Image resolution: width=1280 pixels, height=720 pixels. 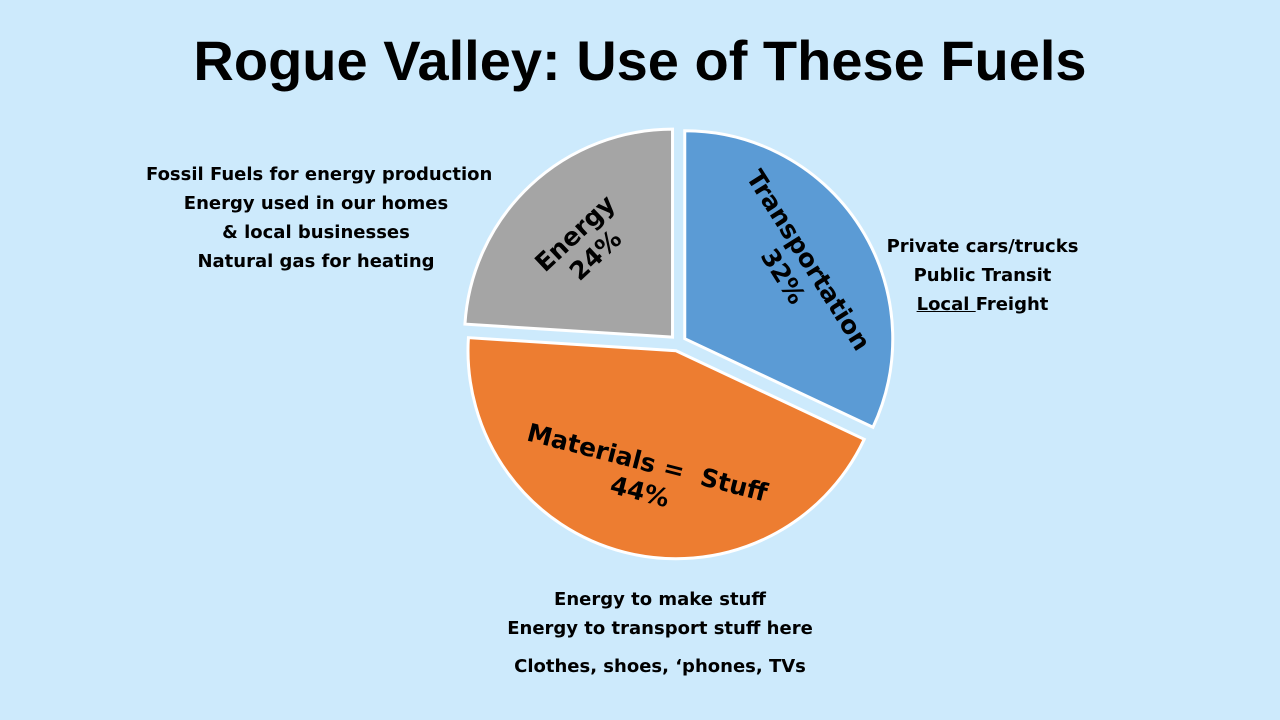 What do you see at coordinates (316, 261) in the screenshot?
I see `energy-note-line: Natural gas for heating` at bounding box center [316, 261].